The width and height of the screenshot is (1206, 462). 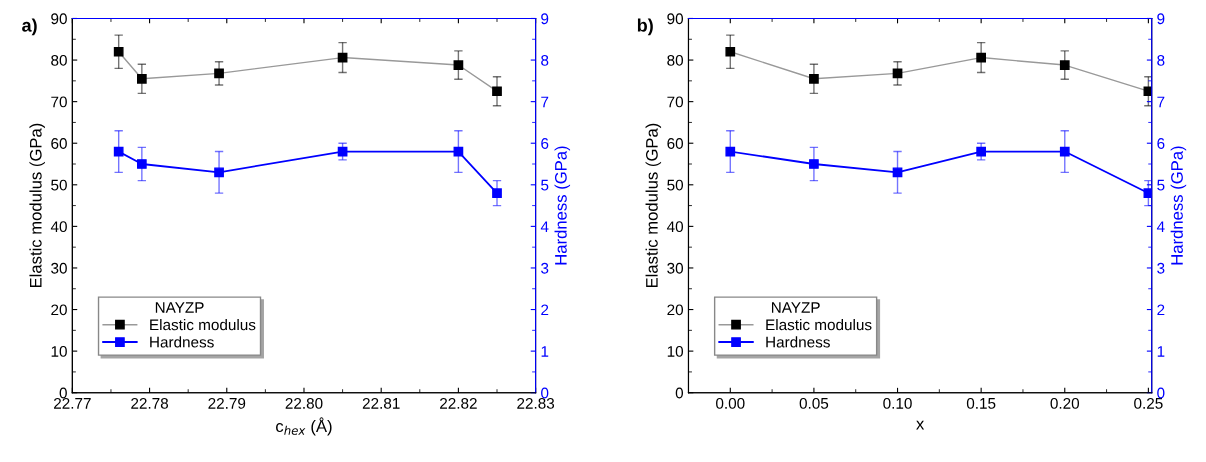 I want to click on x-tick-label: 22.80, so click(x=304, y=403).